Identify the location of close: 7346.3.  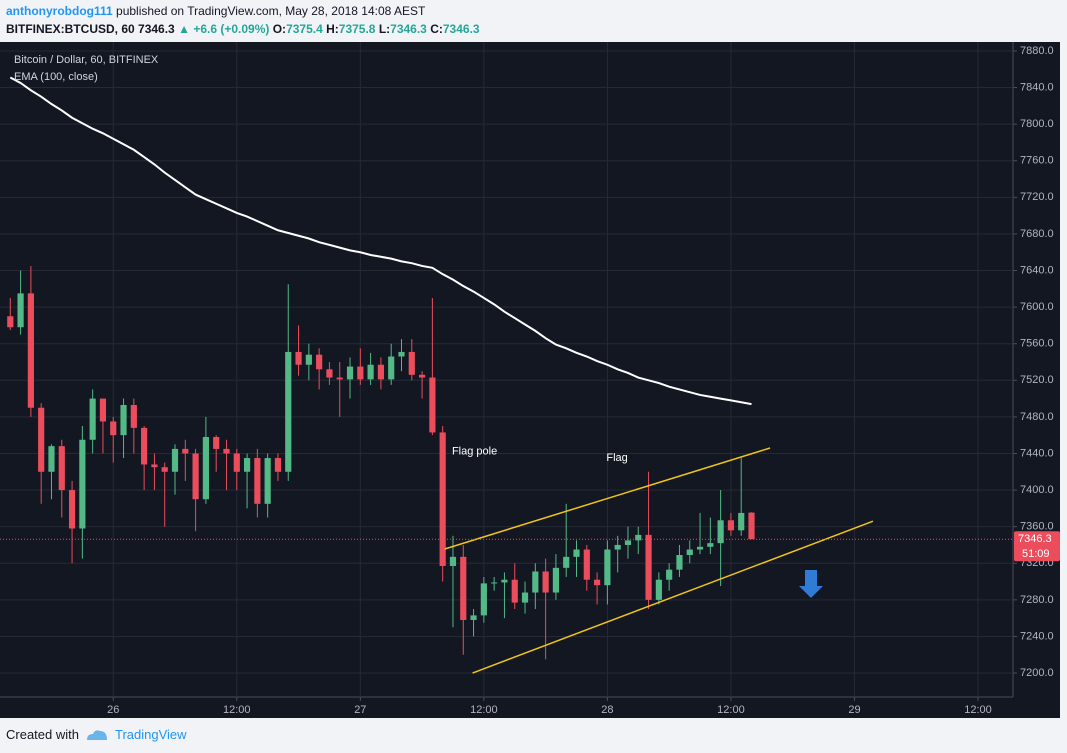
(461, 29).